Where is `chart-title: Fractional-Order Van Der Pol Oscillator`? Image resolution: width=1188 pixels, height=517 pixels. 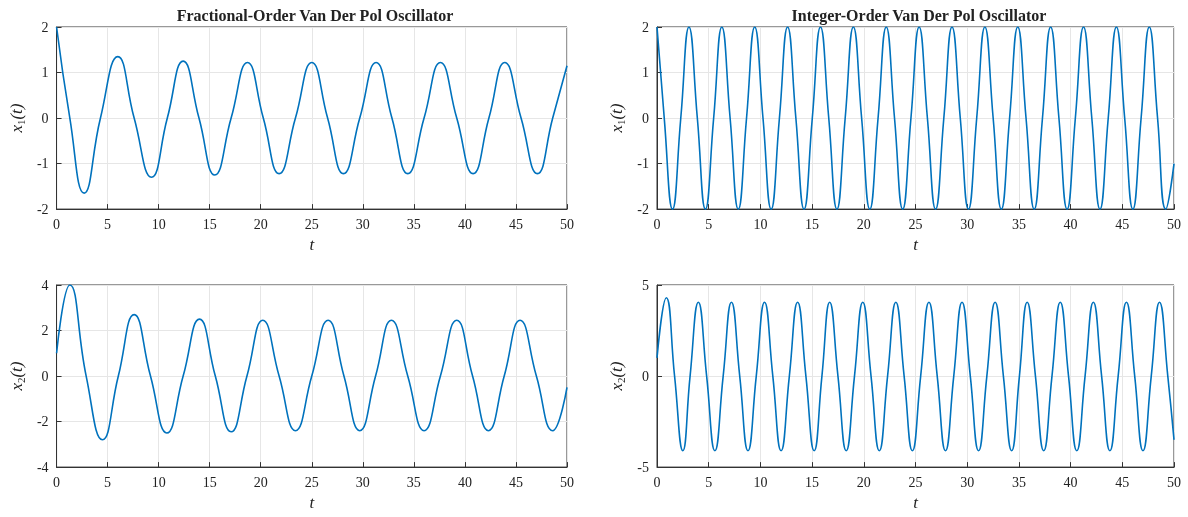
chart-title: Fractional-Order Van Der Pol Oscillator is located at coordinates (315, 15).